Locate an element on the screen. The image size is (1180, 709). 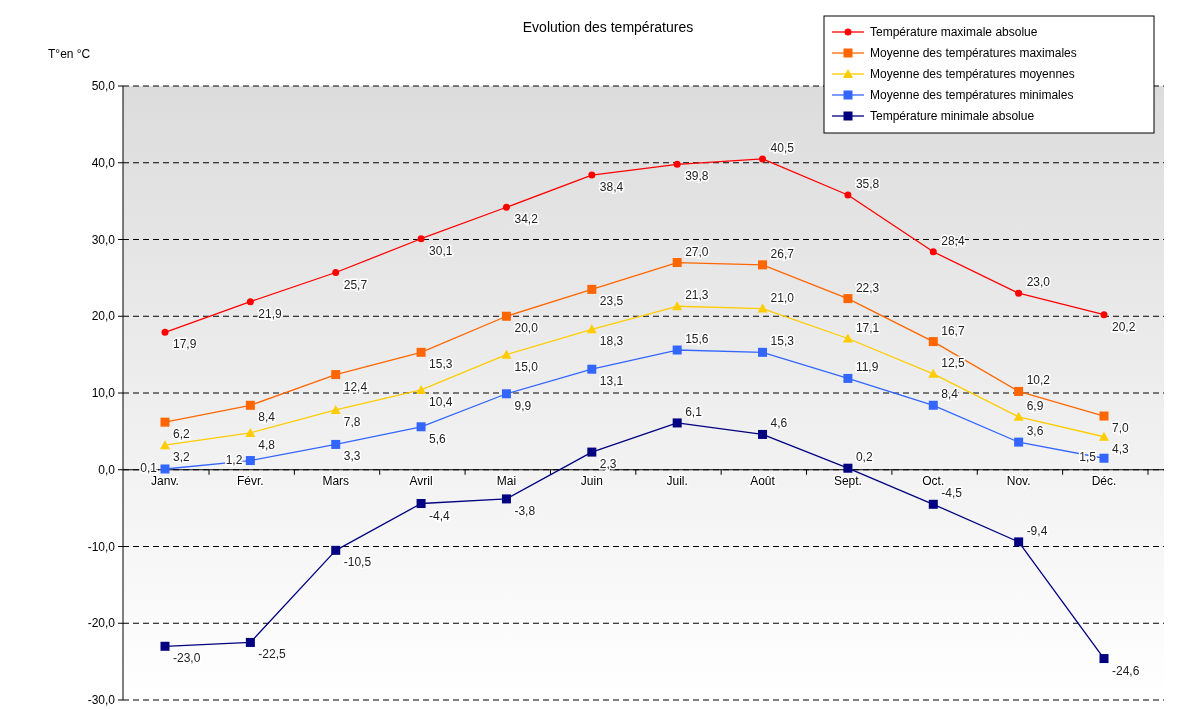
data-label: 6,1 is located at coordinates (694, 411).